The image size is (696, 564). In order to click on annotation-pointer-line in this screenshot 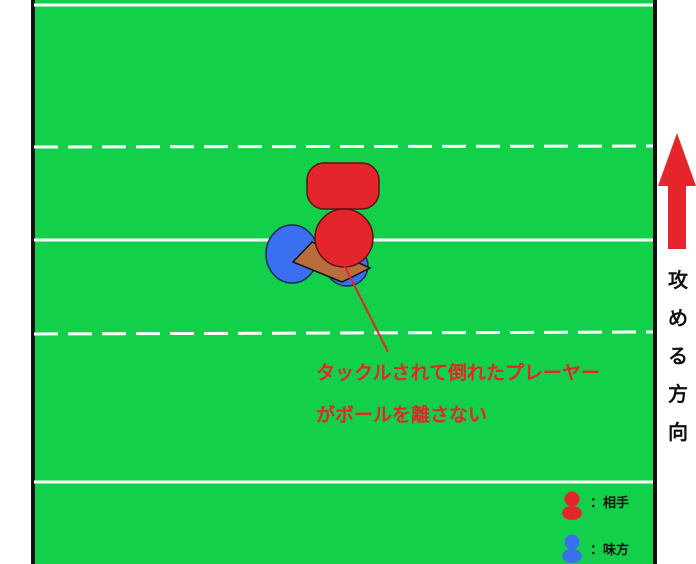, I will do `click(364, 304)`.